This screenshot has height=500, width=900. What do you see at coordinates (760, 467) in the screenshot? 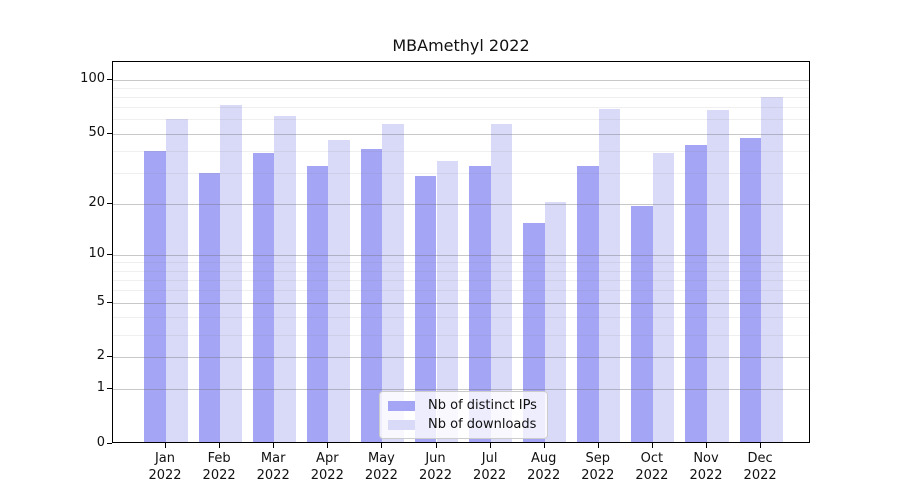
I see `x-tick-label-dec: Dec 2022` at bounding box center [760, 467].